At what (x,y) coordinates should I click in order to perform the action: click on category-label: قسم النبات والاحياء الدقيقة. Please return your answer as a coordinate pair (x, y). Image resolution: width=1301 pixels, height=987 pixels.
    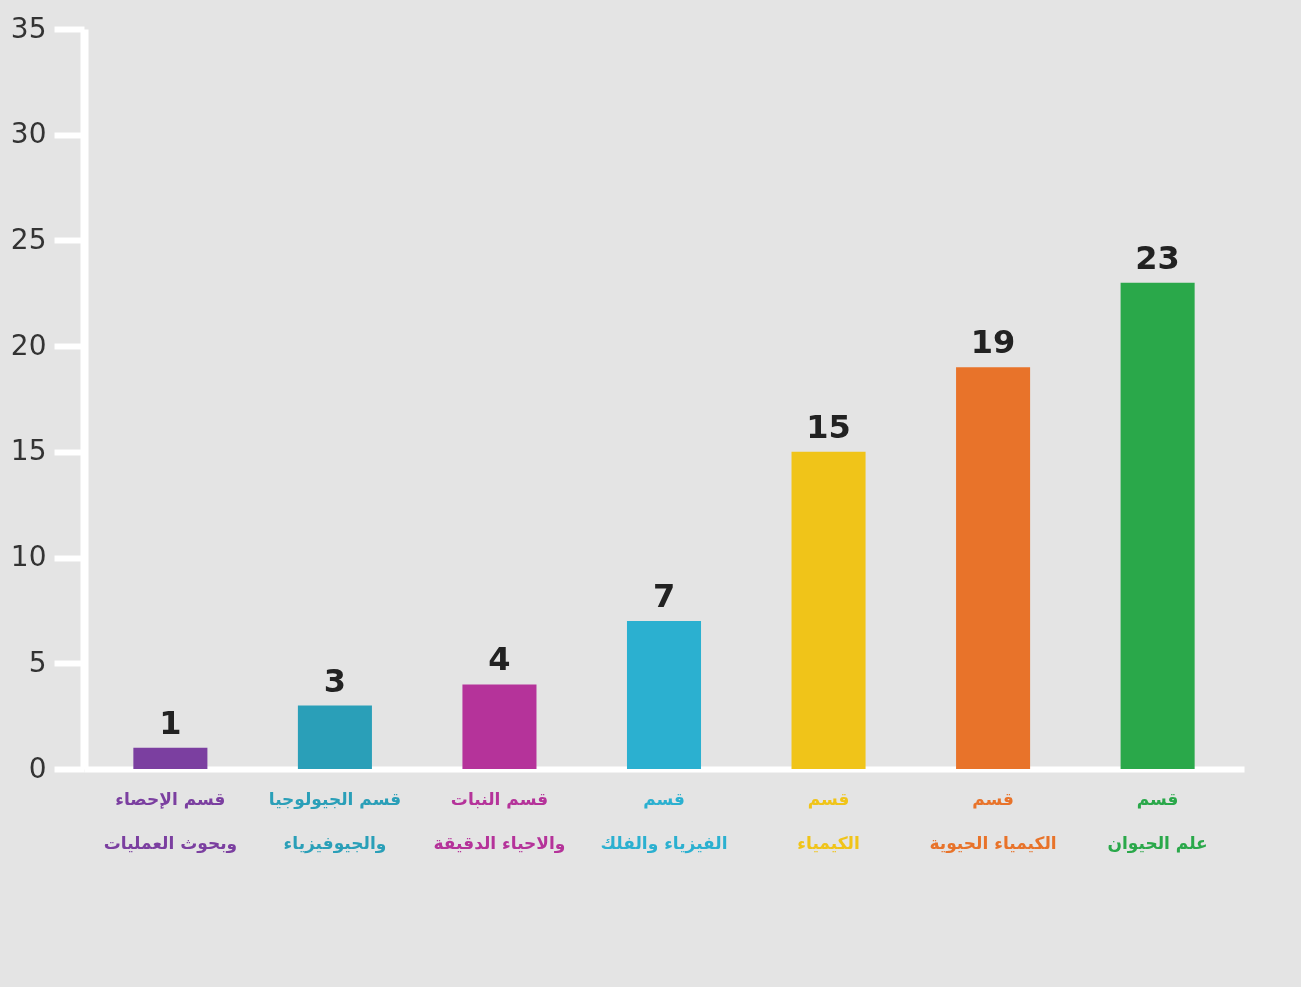
    Looking at the image, I should click on (499, 820).